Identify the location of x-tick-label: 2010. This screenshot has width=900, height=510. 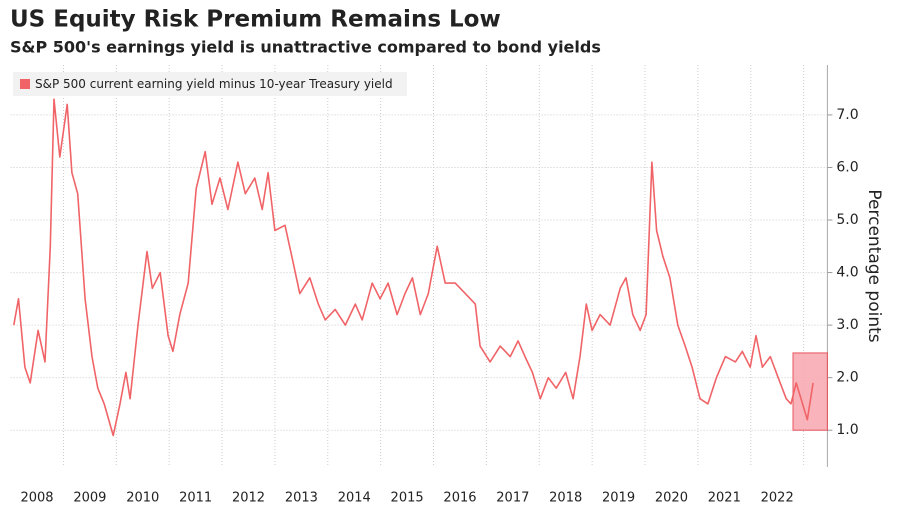
(142, 498).